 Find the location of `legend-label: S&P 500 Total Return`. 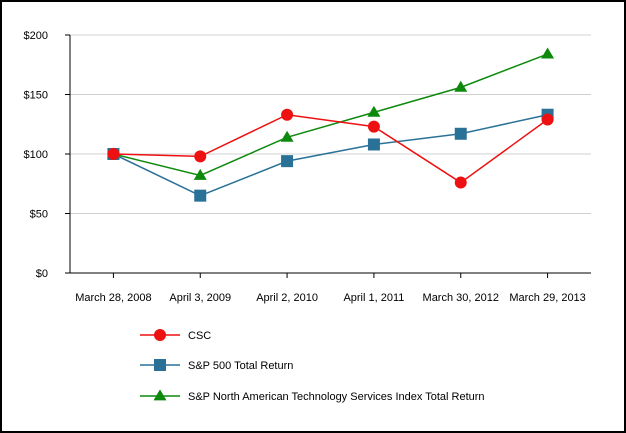

legend-label: S&P 500 Total Return is located at coordinates (240, 366).